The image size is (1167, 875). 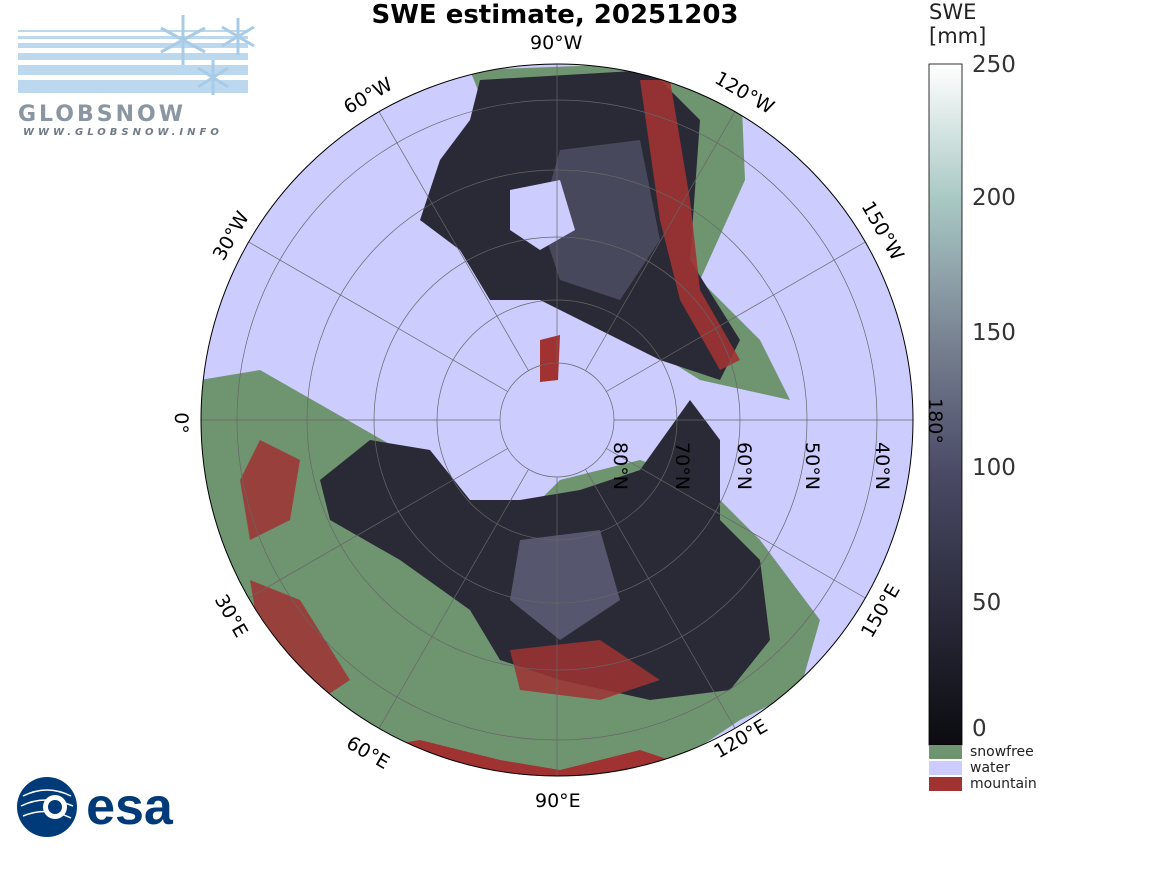 I want to click on globsnow-stripes-snowflake-icon, so click(x=136, y=55).